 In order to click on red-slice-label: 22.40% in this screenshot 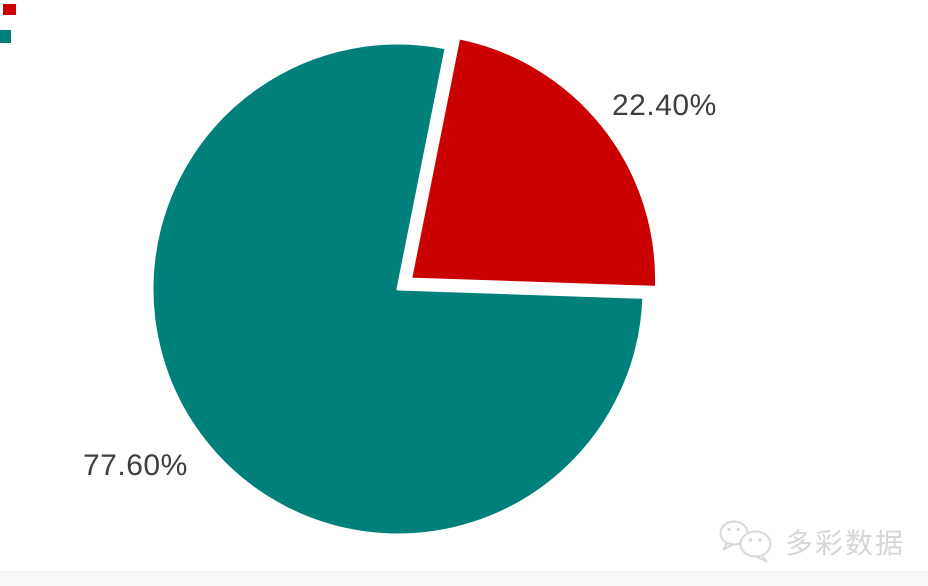, I will do `click(664, 105)`.